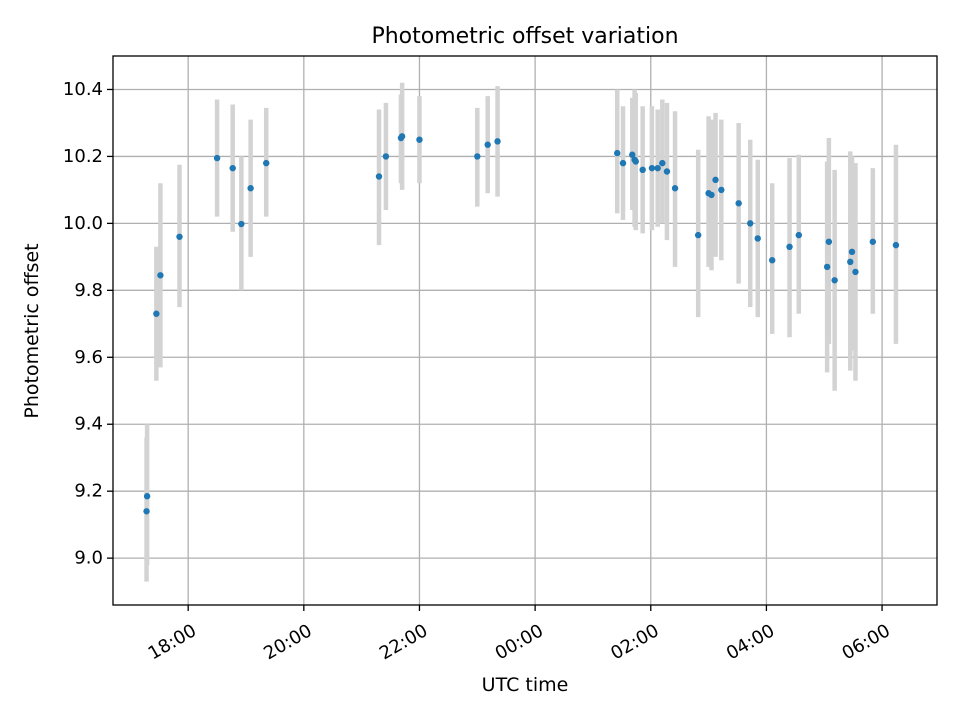 This screenshot has height=720, width=960. Describe the element at coordinates (525, 685) in the screenshot. I see `x-axis-label: UTC time` at that location.